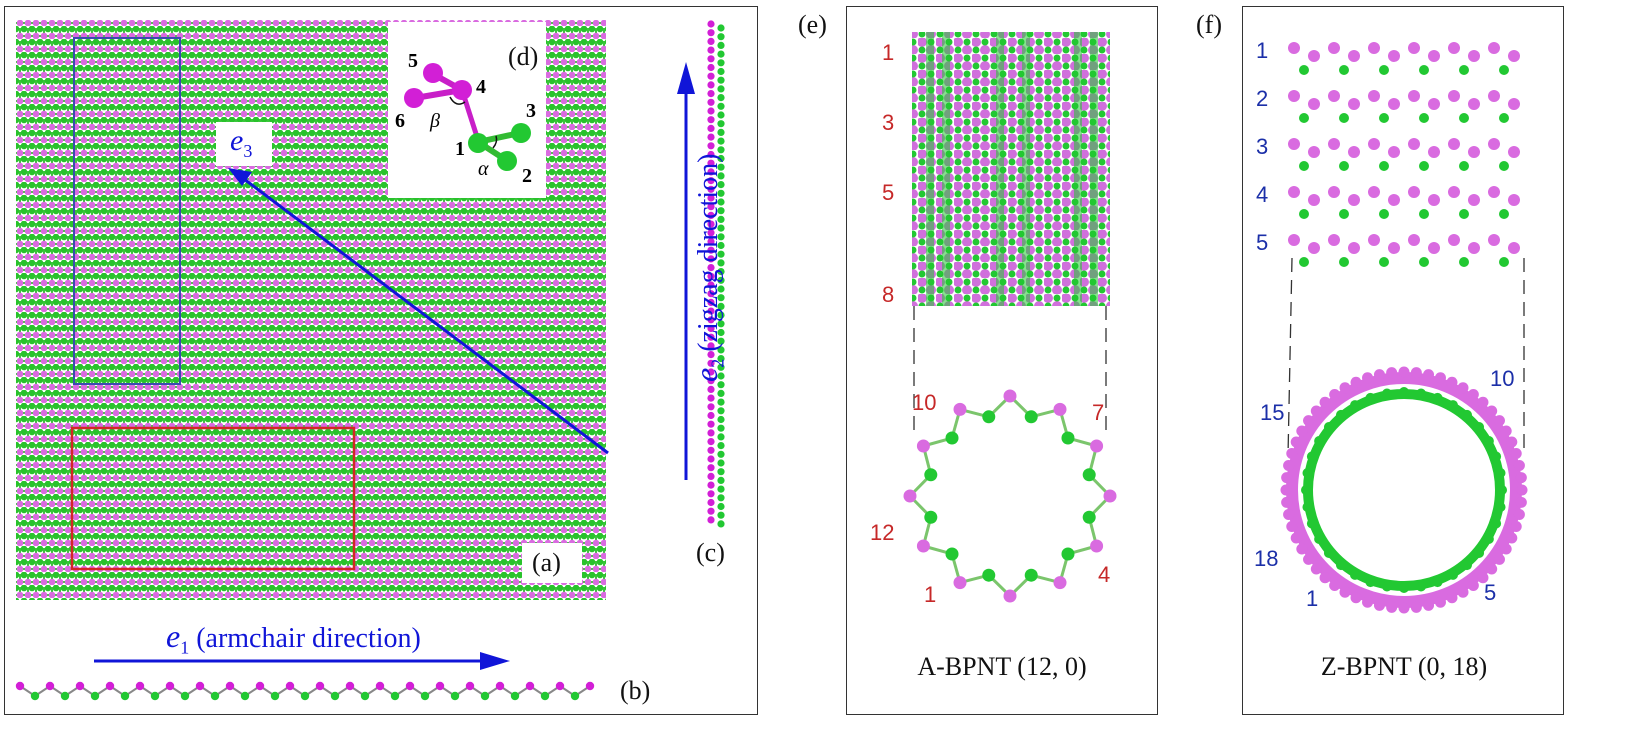 This screenshot has height=755, width=1650. What do you see at coordinates (1490, 592) in the screenshot?
I see `f-ring-number-5: 5` at bounding box center [1490, 592].